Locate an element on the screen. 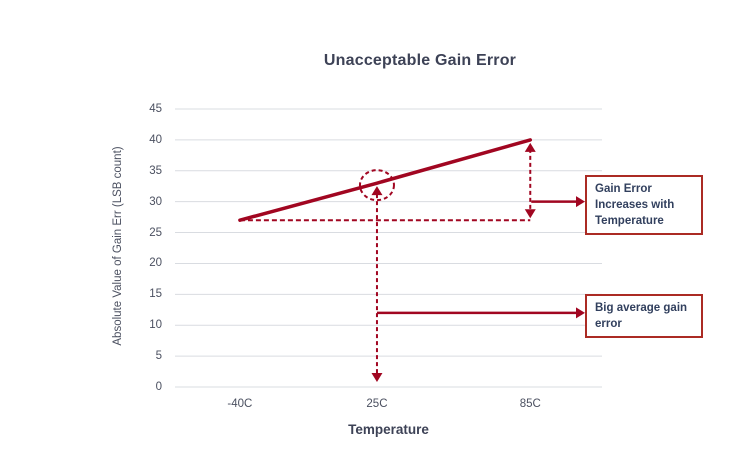  x-tick-label: -40C is located at coordinates (240, 404).